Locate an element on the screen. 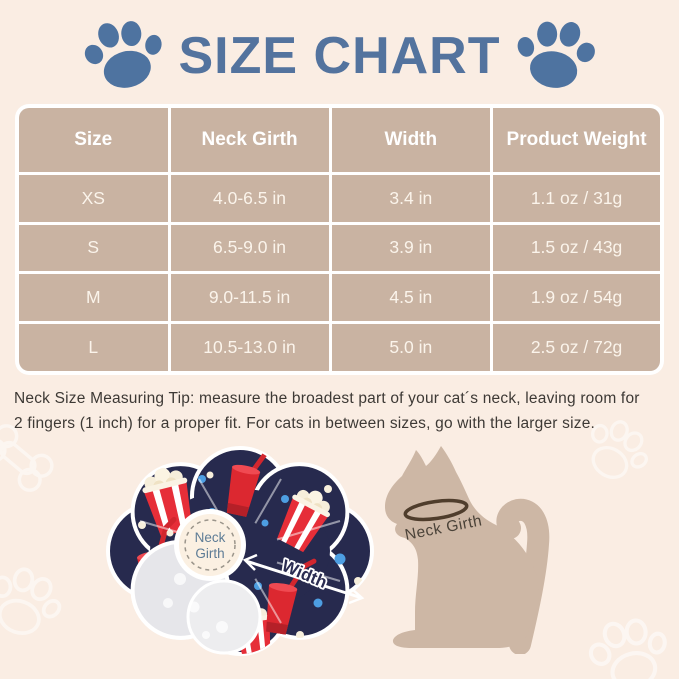  size-cell: M is located at coordinates (93, 298).